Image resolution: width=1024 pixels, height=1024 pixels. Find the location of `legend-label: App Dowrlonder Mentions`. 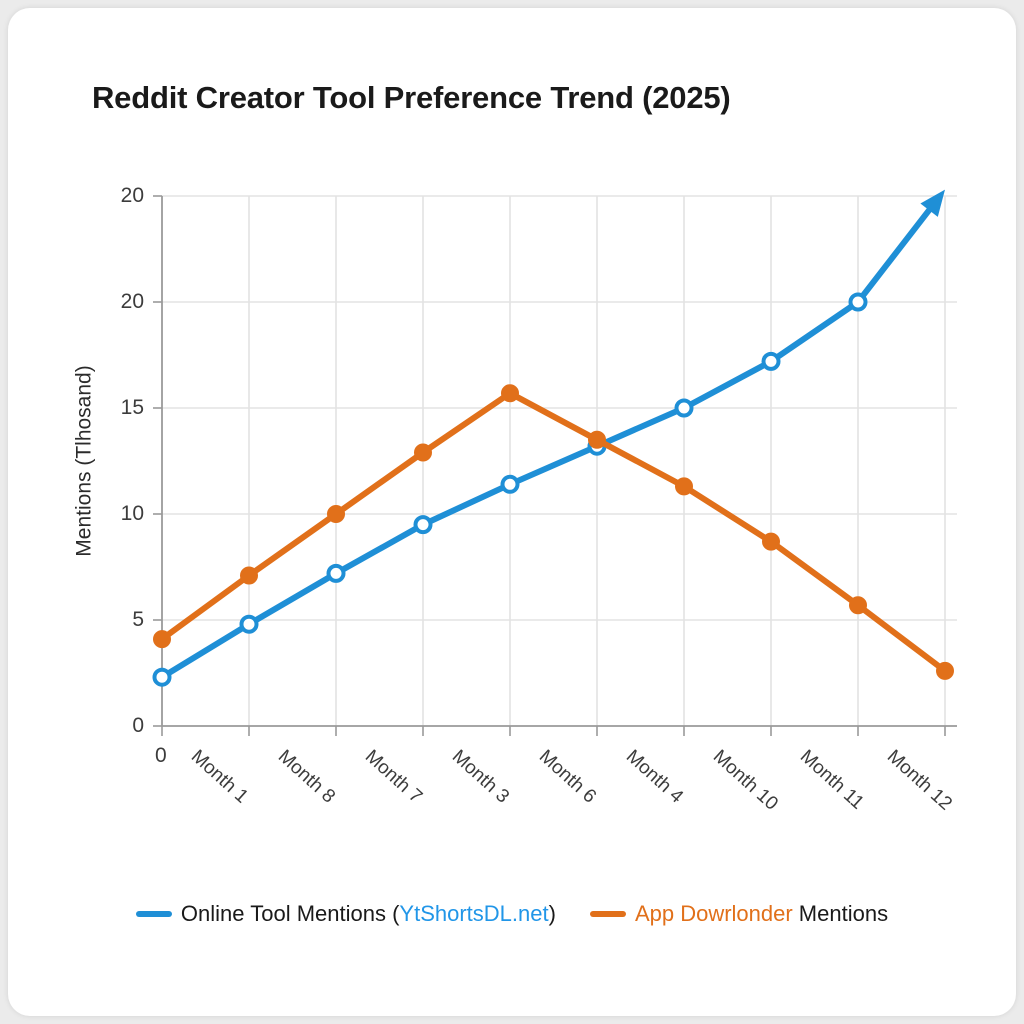

legend-label: App Dowrlonder Mentions is located at coordinates (761, 914).